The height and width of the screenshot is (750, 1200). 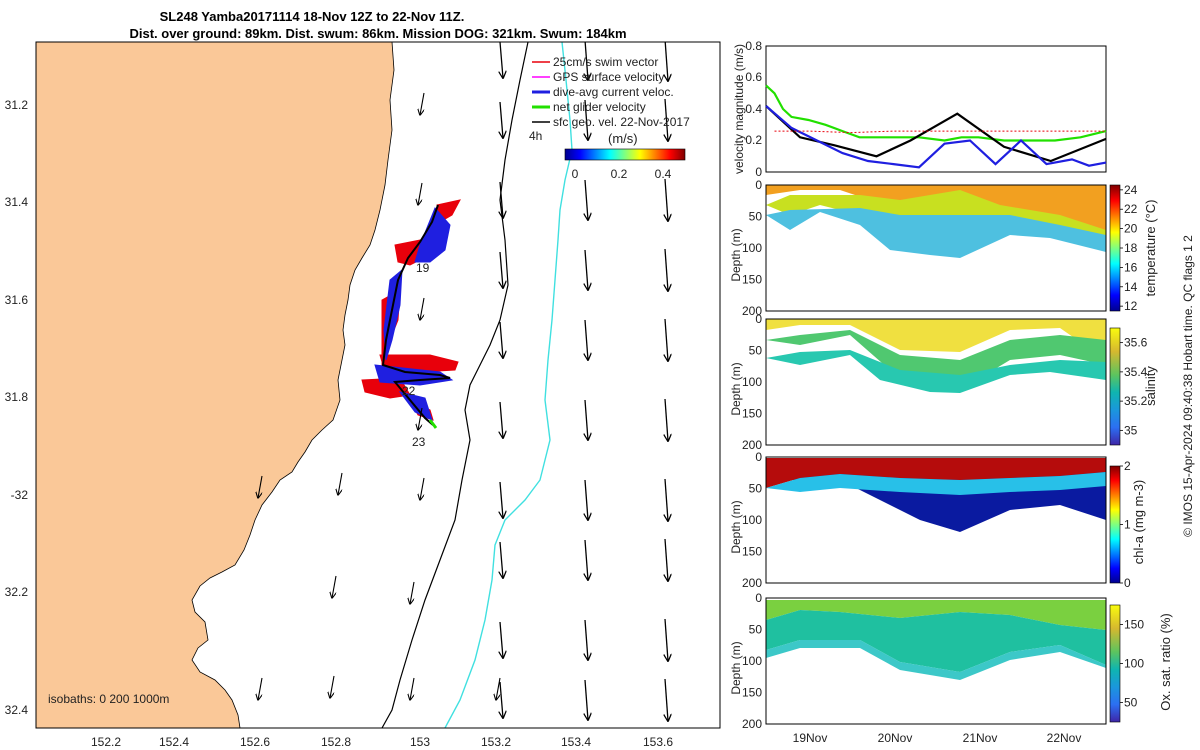 I want to click on map-y-tick: 31.4, so click(x=17, y=202).